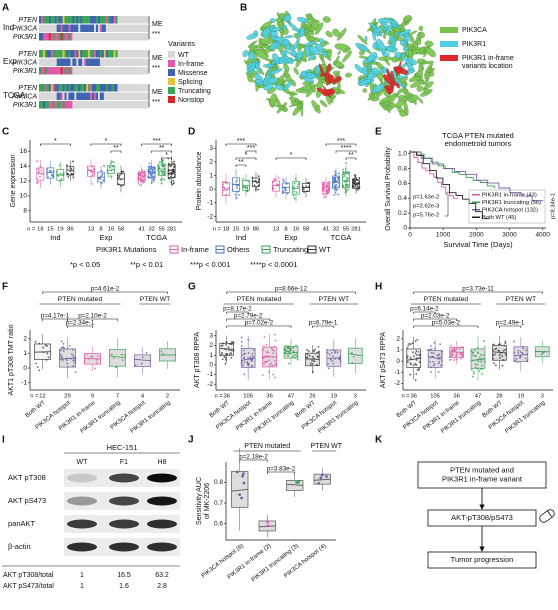 This screenshot has height=610, width=558. I want to click on panel-label: A, so click(5, 8).